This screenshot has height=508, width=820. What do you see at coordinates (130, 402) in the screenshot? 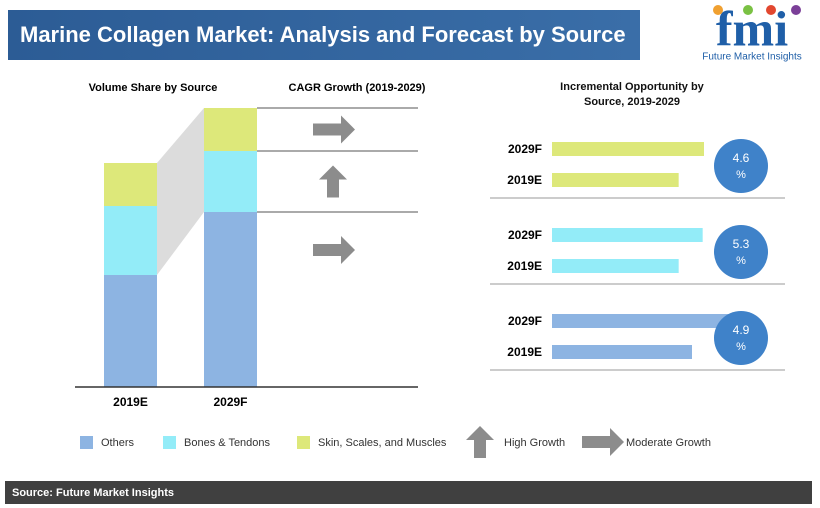
I see `x-tick-label: 2019E` at bounding box center [130, 402].